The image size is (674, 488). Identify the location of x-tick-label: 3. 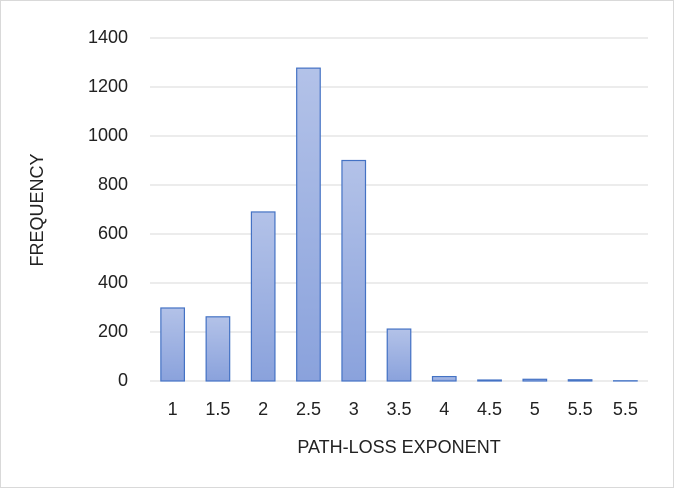
(354, 409).